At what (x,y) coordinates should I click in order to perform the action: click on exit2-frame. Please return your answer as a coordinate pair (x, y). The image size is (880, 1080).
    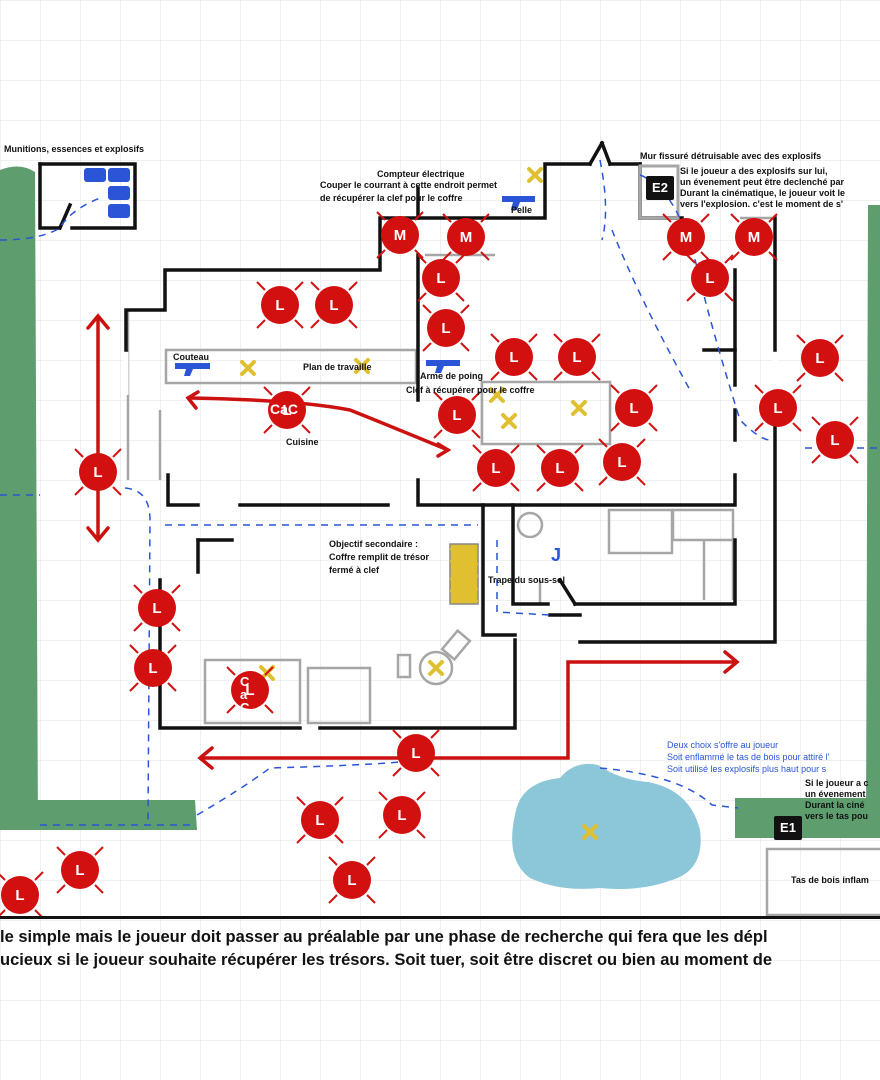
    Looking at the image, I should click on (659, 192).